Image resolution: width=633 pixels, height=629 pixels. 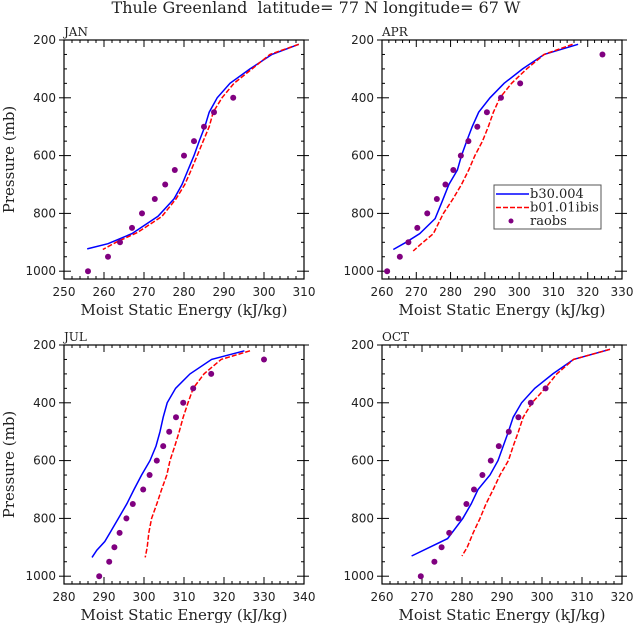 What do you see at coordinates (564, 208) in the screenshot?
I see `legend-label: b01.01ibis` at bounding box center [564, 208].